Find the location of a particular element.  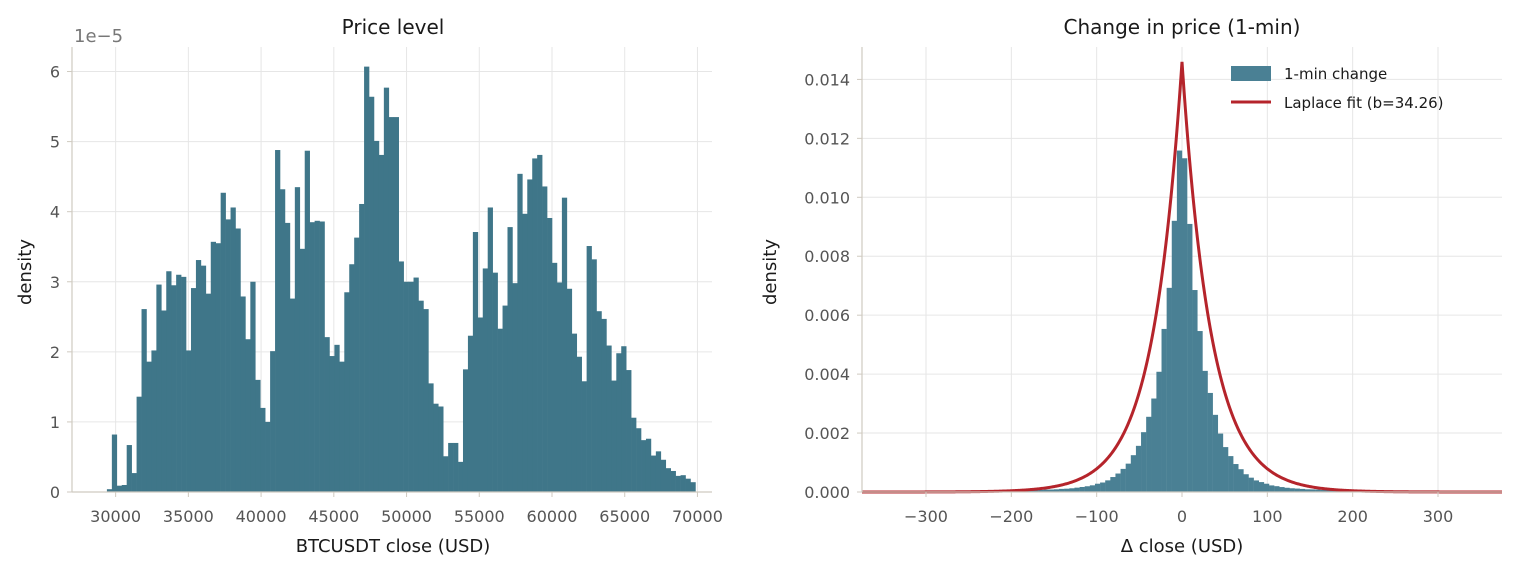

y-tick-label: 0 is located at coordinates (55, 492).